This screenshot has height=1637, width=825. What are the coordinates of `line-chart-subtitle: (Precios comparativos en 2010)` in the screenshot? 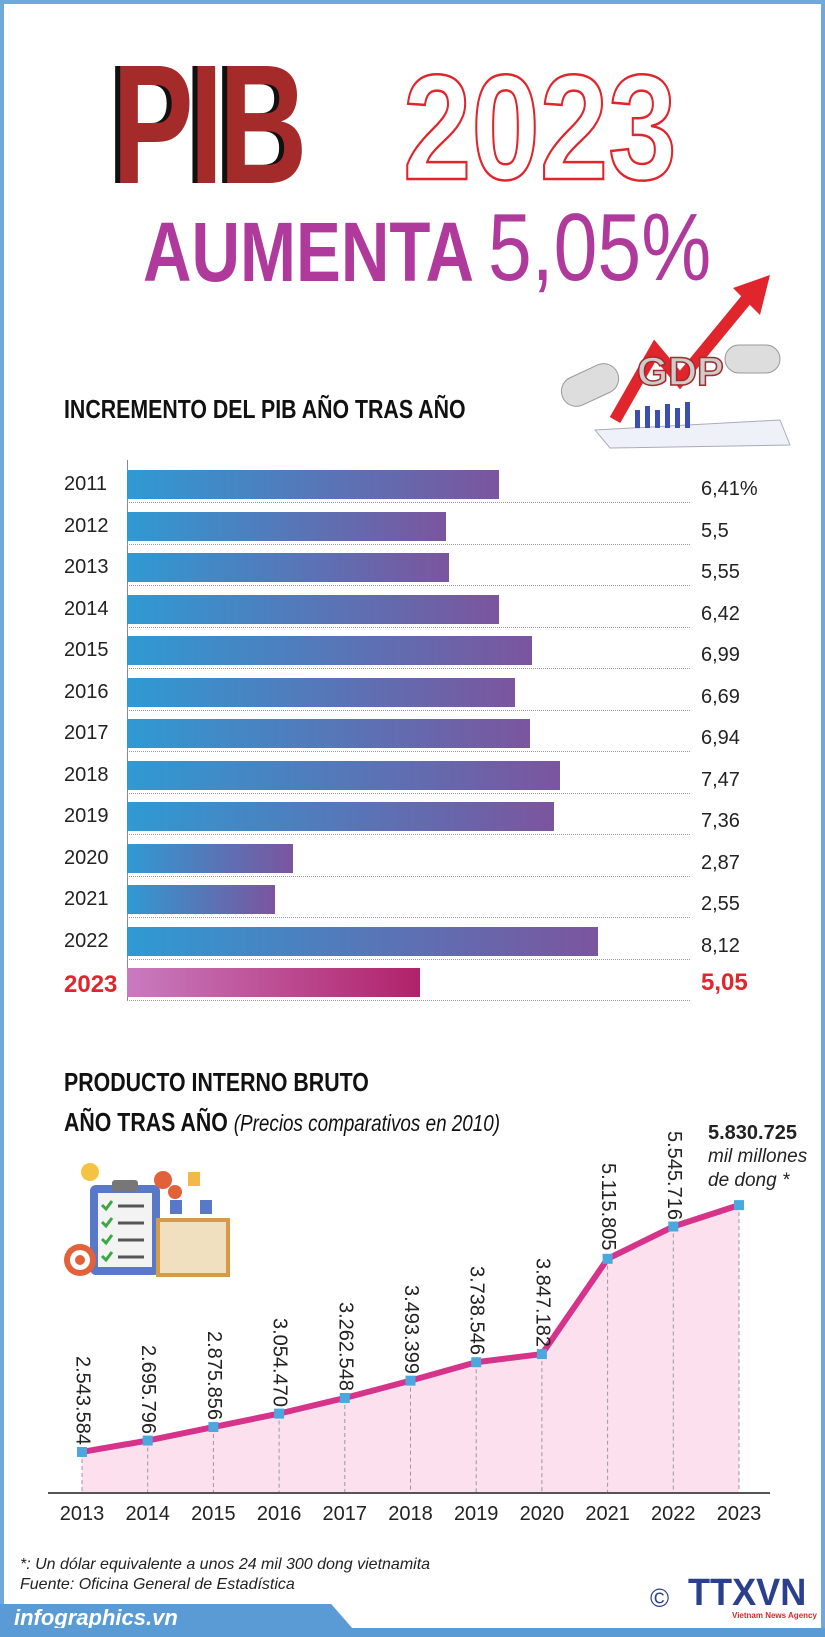 It's located at (367, 1123).